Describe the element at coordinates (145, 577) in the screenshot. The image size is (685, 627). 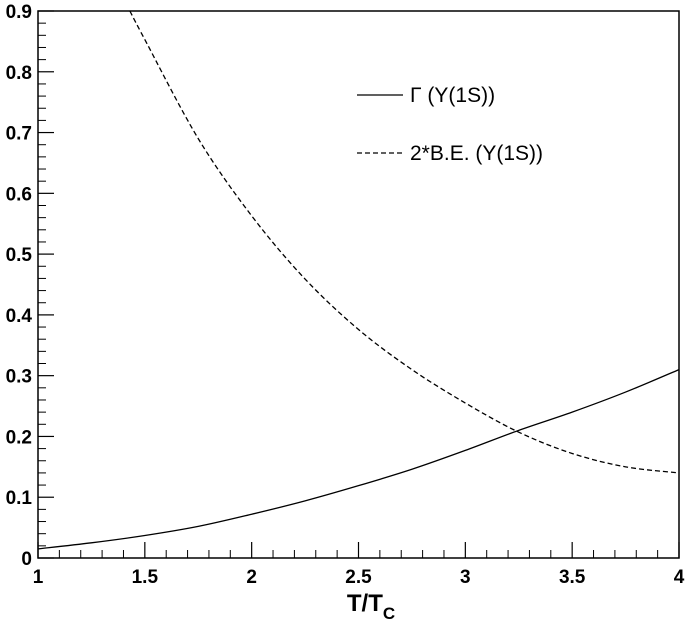
I see `x-tick-label: 1.5` at that location.